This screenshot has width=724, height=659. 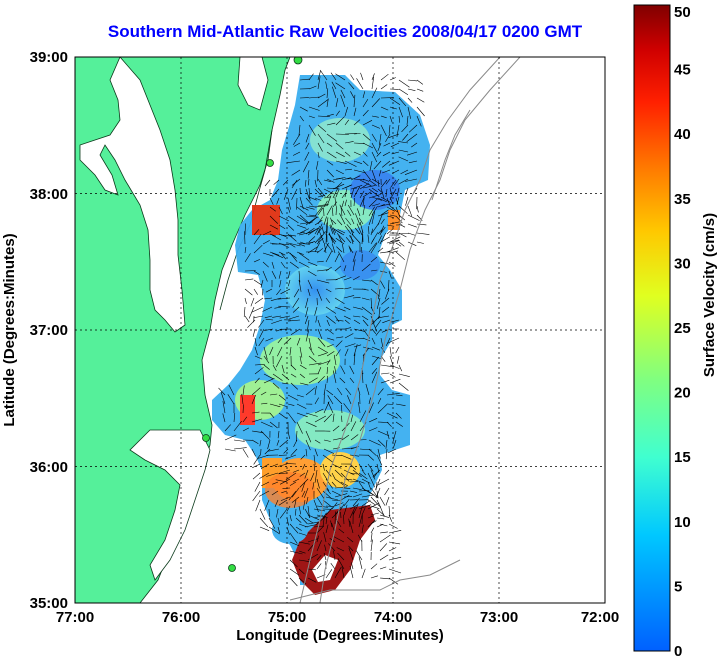 I want to click on x-tick-label: 73:00, so click(x=499, y=617).